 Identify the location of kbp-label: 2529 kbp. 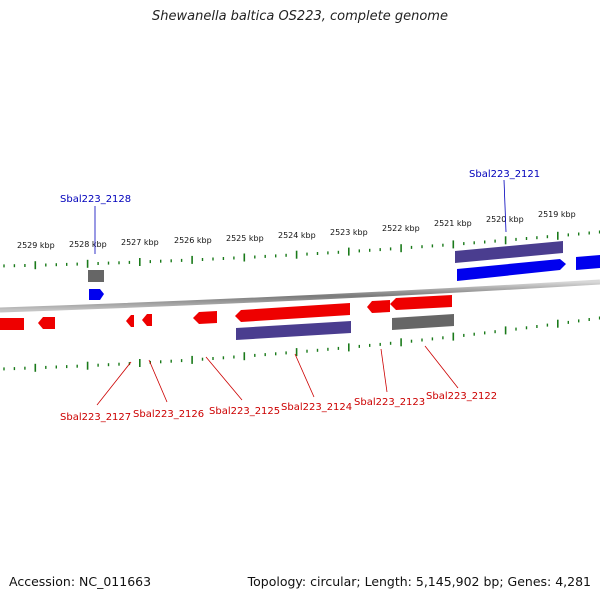
(36, 245).